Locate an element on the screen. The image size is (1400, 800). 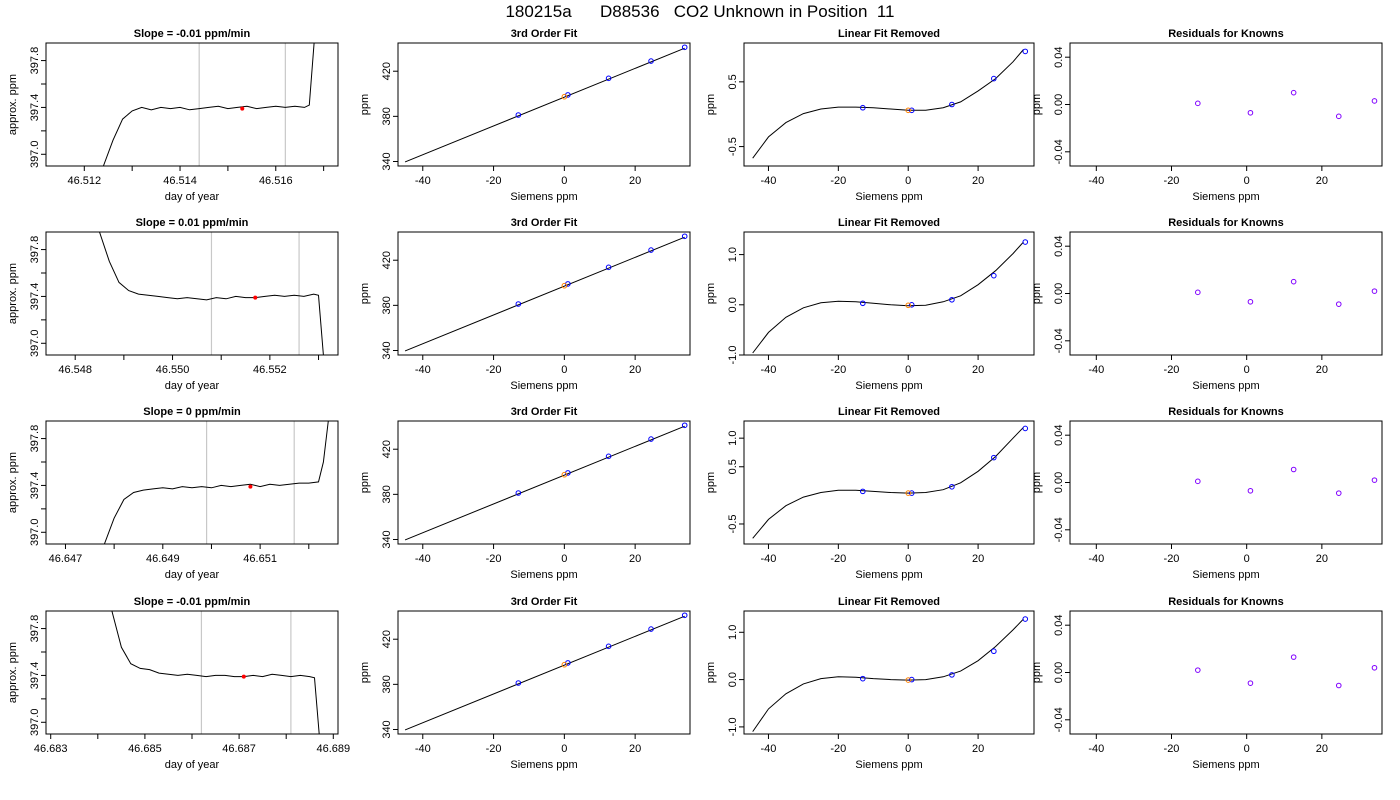
chart-title: 3rd Order Fit is located at coordinates (544, 602).